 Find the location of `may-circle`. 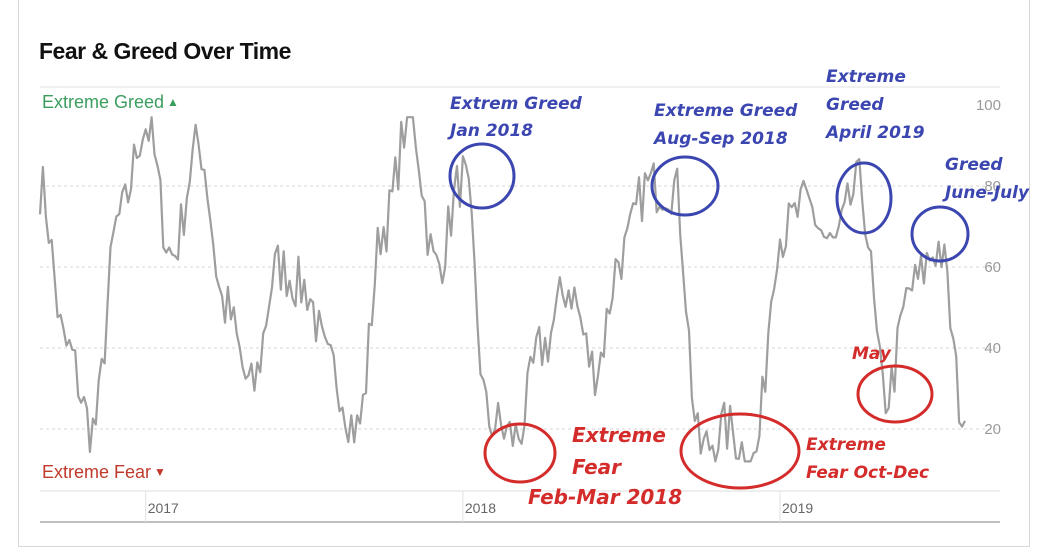

may-circle is located at coordinates (895, 394).